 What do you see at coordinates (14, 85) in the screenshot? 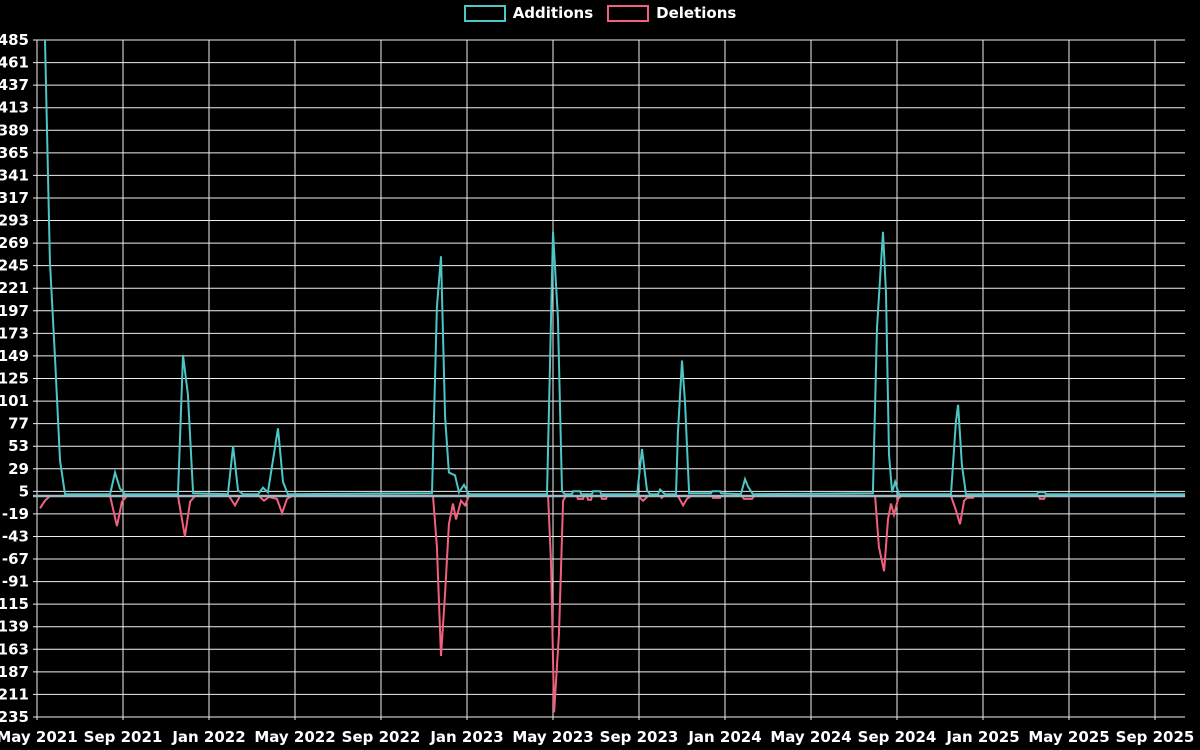
I see `y-tick-label: 437` at bounding box center [14, 85].